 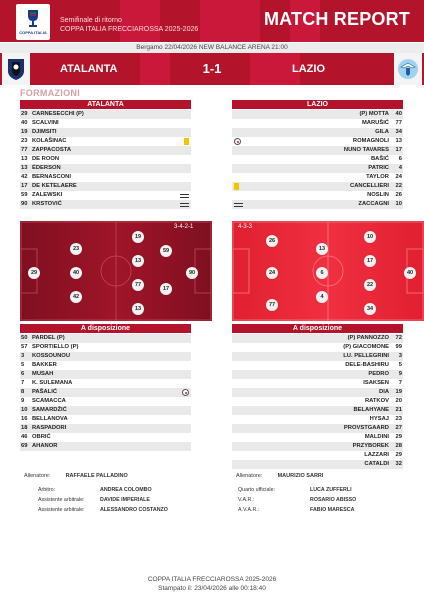 What do you see at coordinates (50, 93) in the screenshot?
I see `section-title: FORMAZIONI` at bounding box center [50, 93].